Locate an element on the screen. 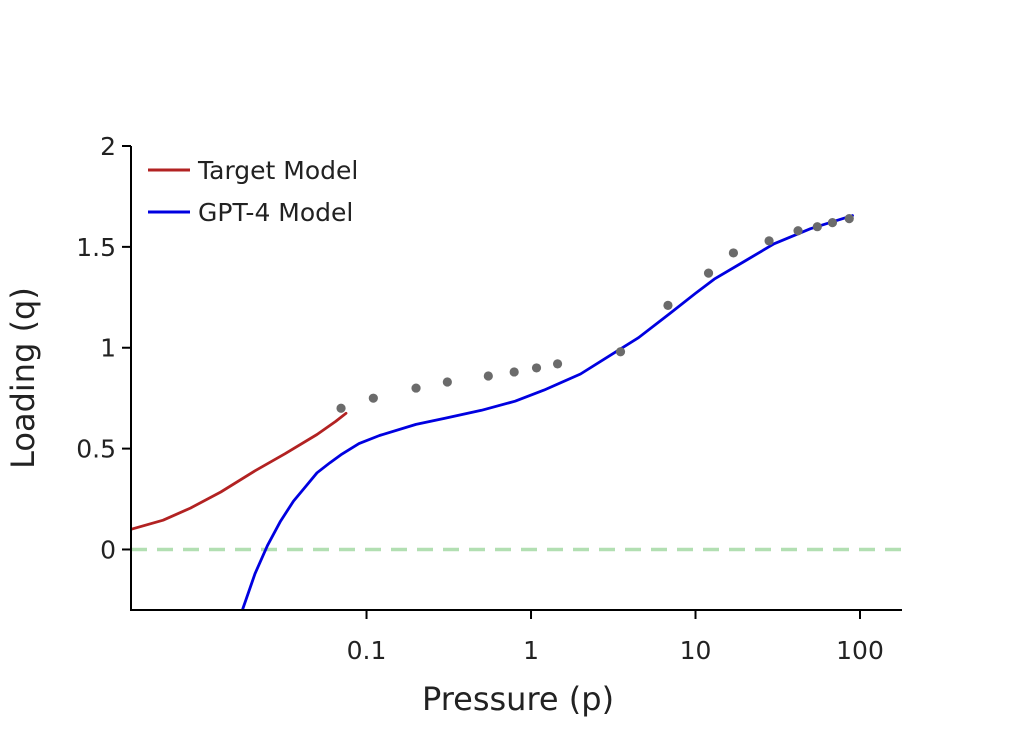 Image resolution: width=1021 pixels, height=730 pixels. y-tick-label: 0.5 is located at coordinates (96, 449).